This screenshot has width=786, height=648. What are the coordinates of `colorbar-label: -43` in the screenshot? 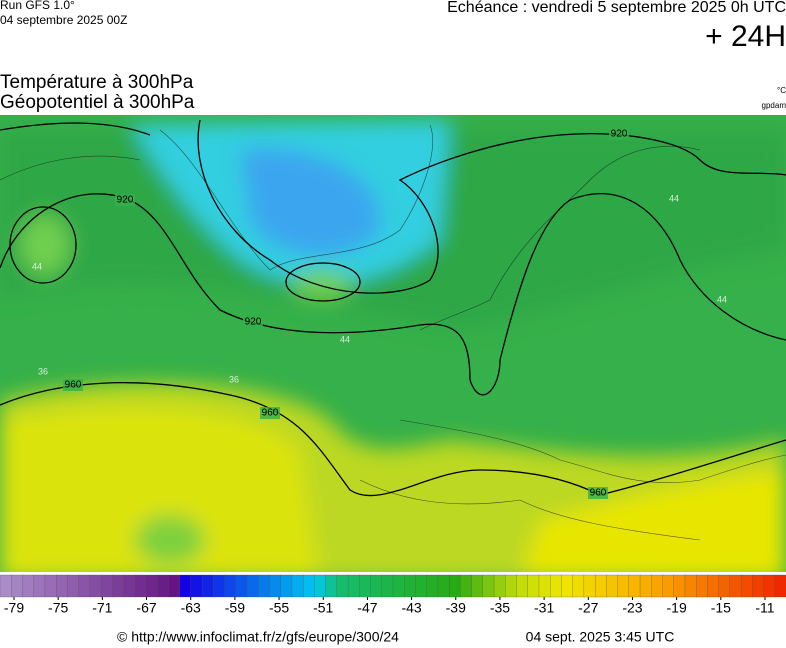 It's located at (411, 608).